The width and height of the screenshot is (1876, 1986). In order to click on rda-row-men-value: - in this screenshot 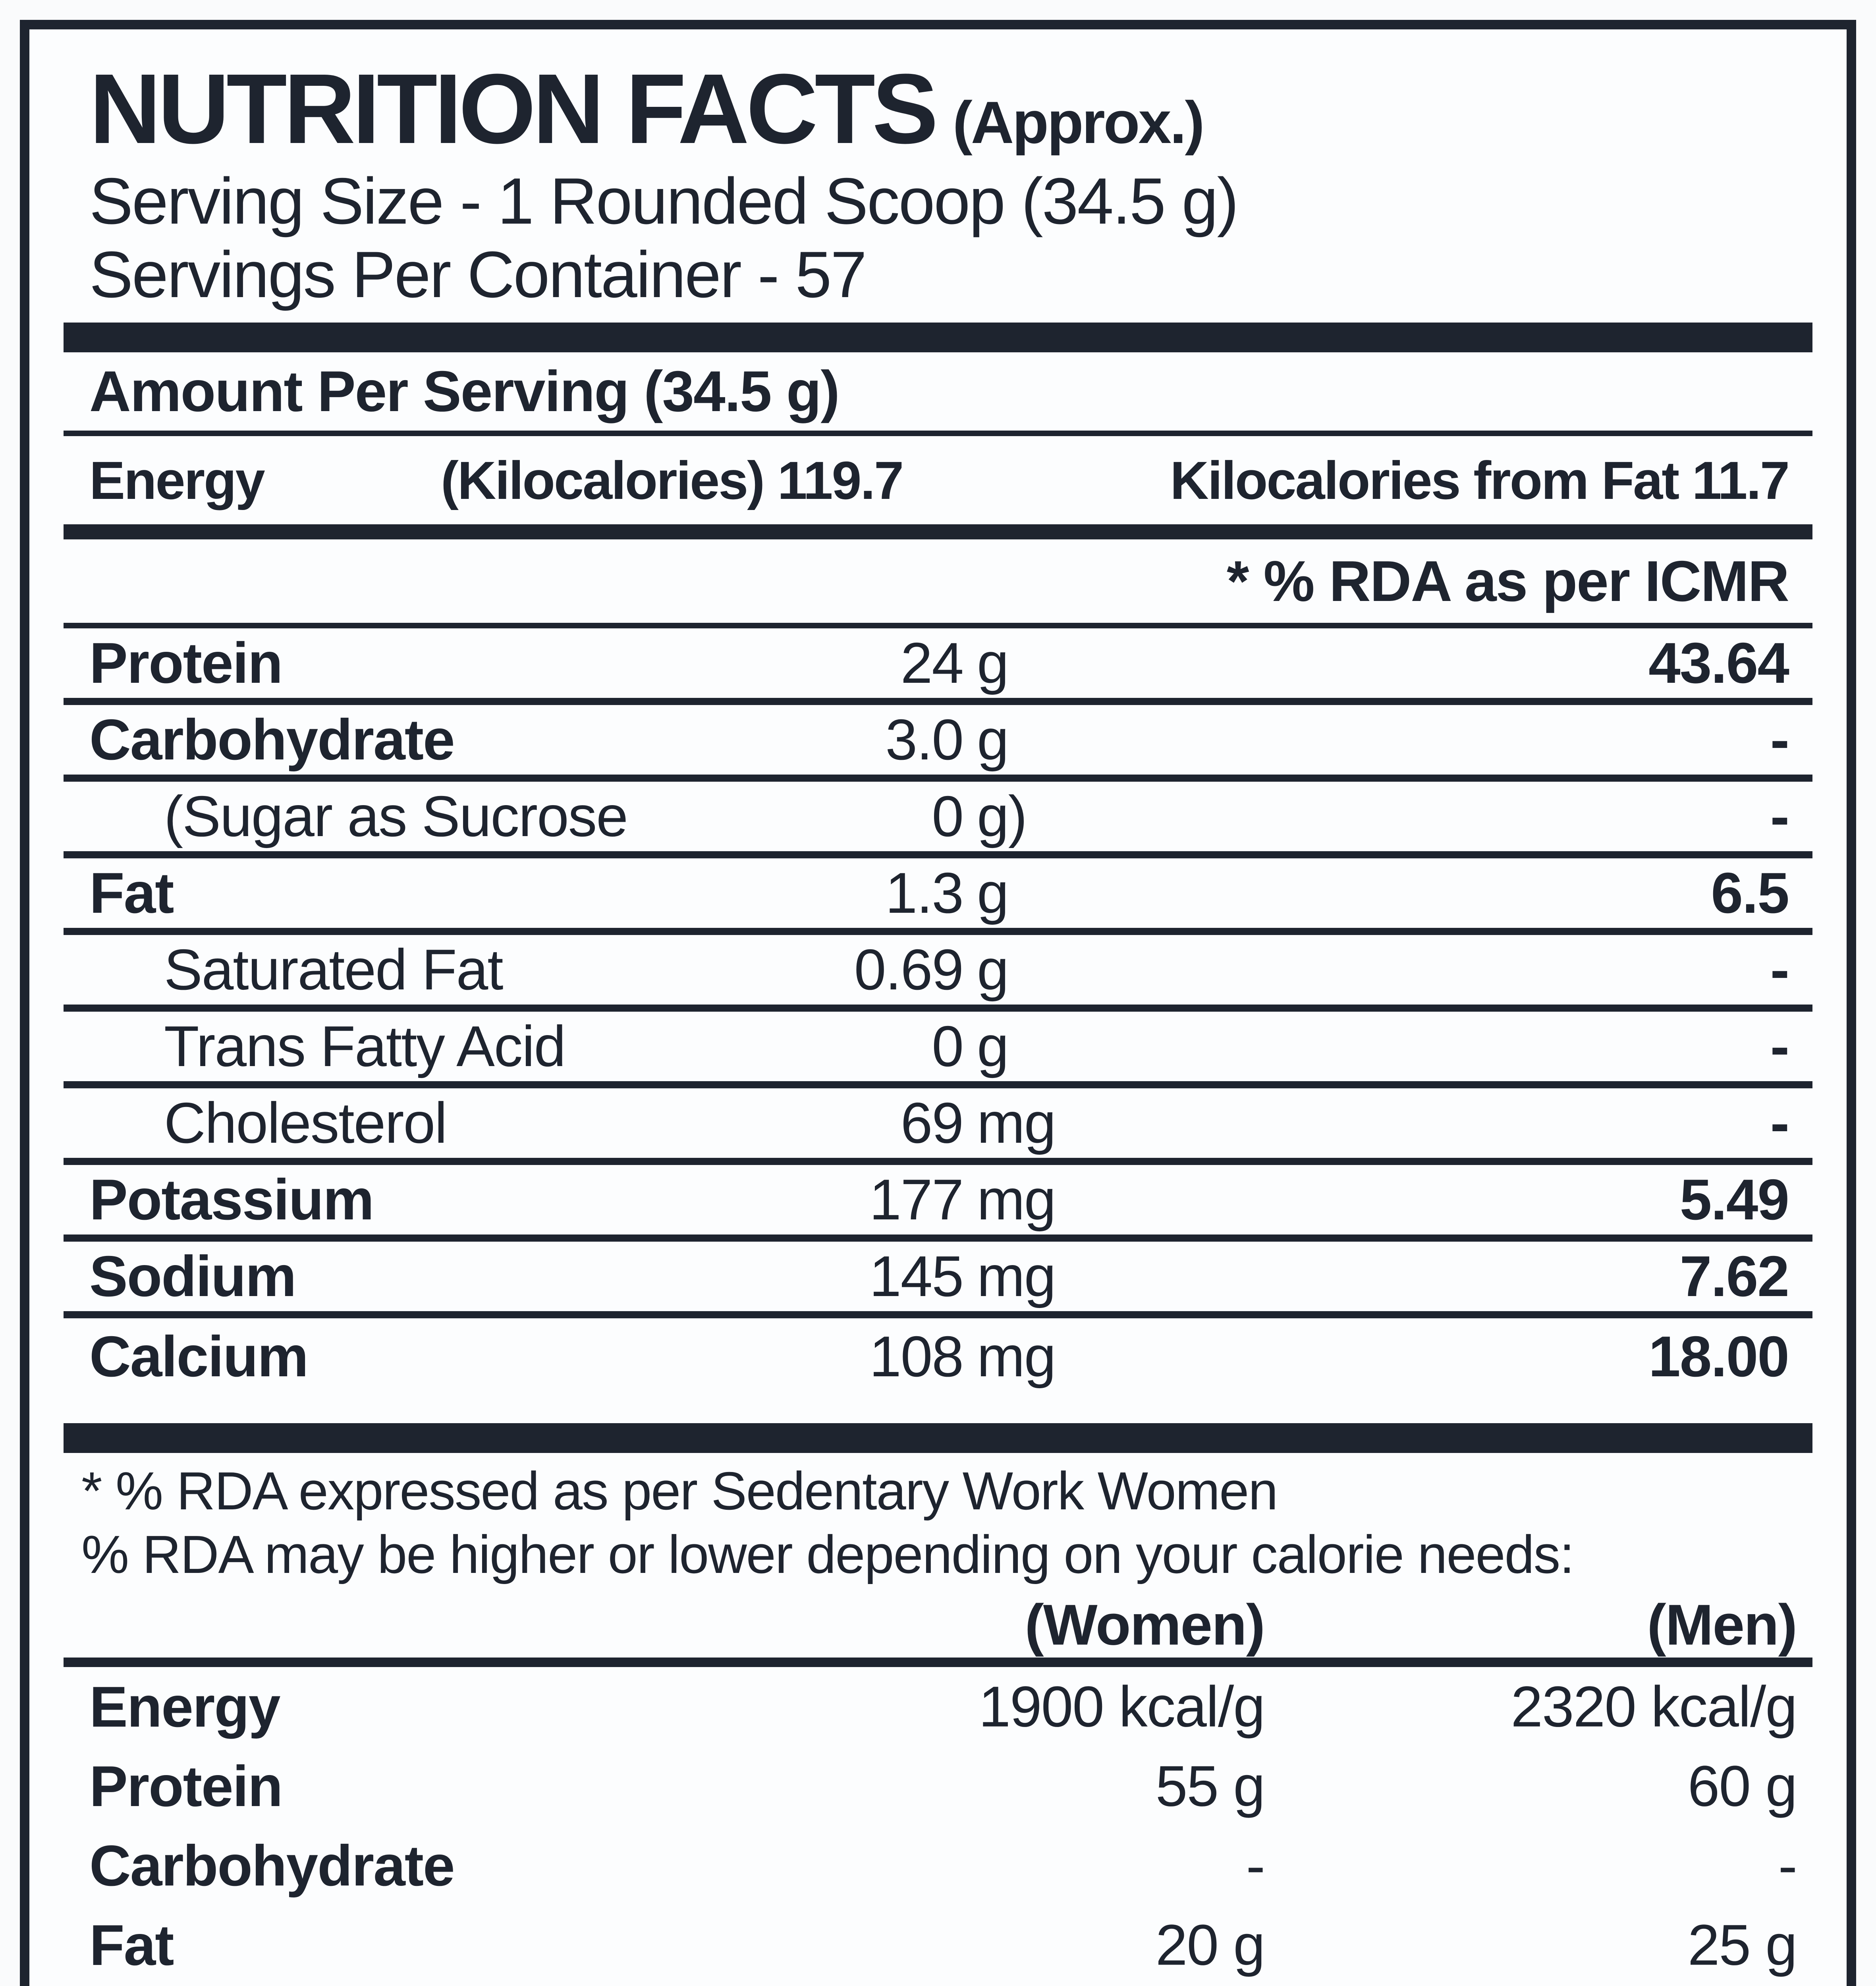, I will do `click(1787, 1866)`.